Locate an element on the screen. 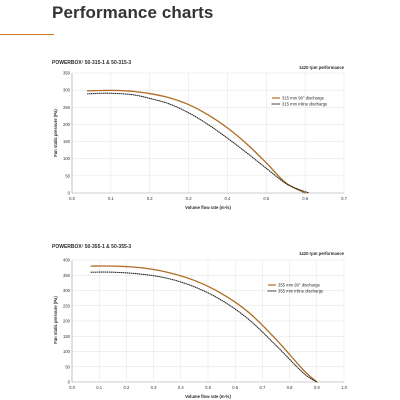  legend-label-315-90-discharge: 315 mm 90° discharge is located at coordinates (303, 98).